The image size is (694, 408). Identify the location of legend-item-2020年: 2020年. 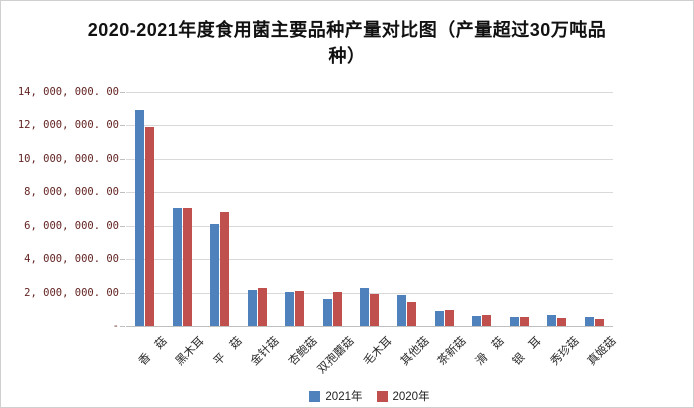
(403, 396).